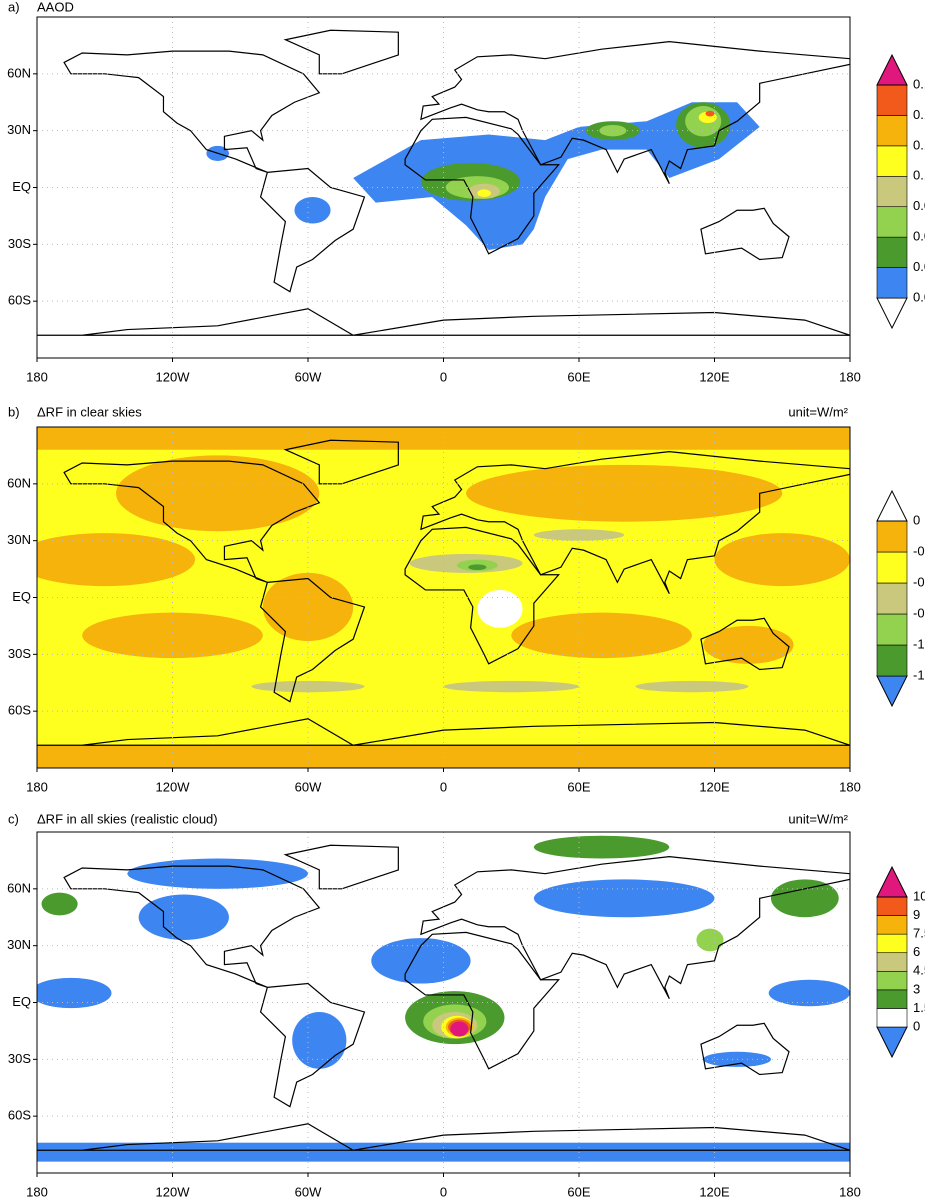  What do you see at coordinates (916, 914) in the screenshot?
I see `colorbar-label: 9` at bounding box center [916, 914].